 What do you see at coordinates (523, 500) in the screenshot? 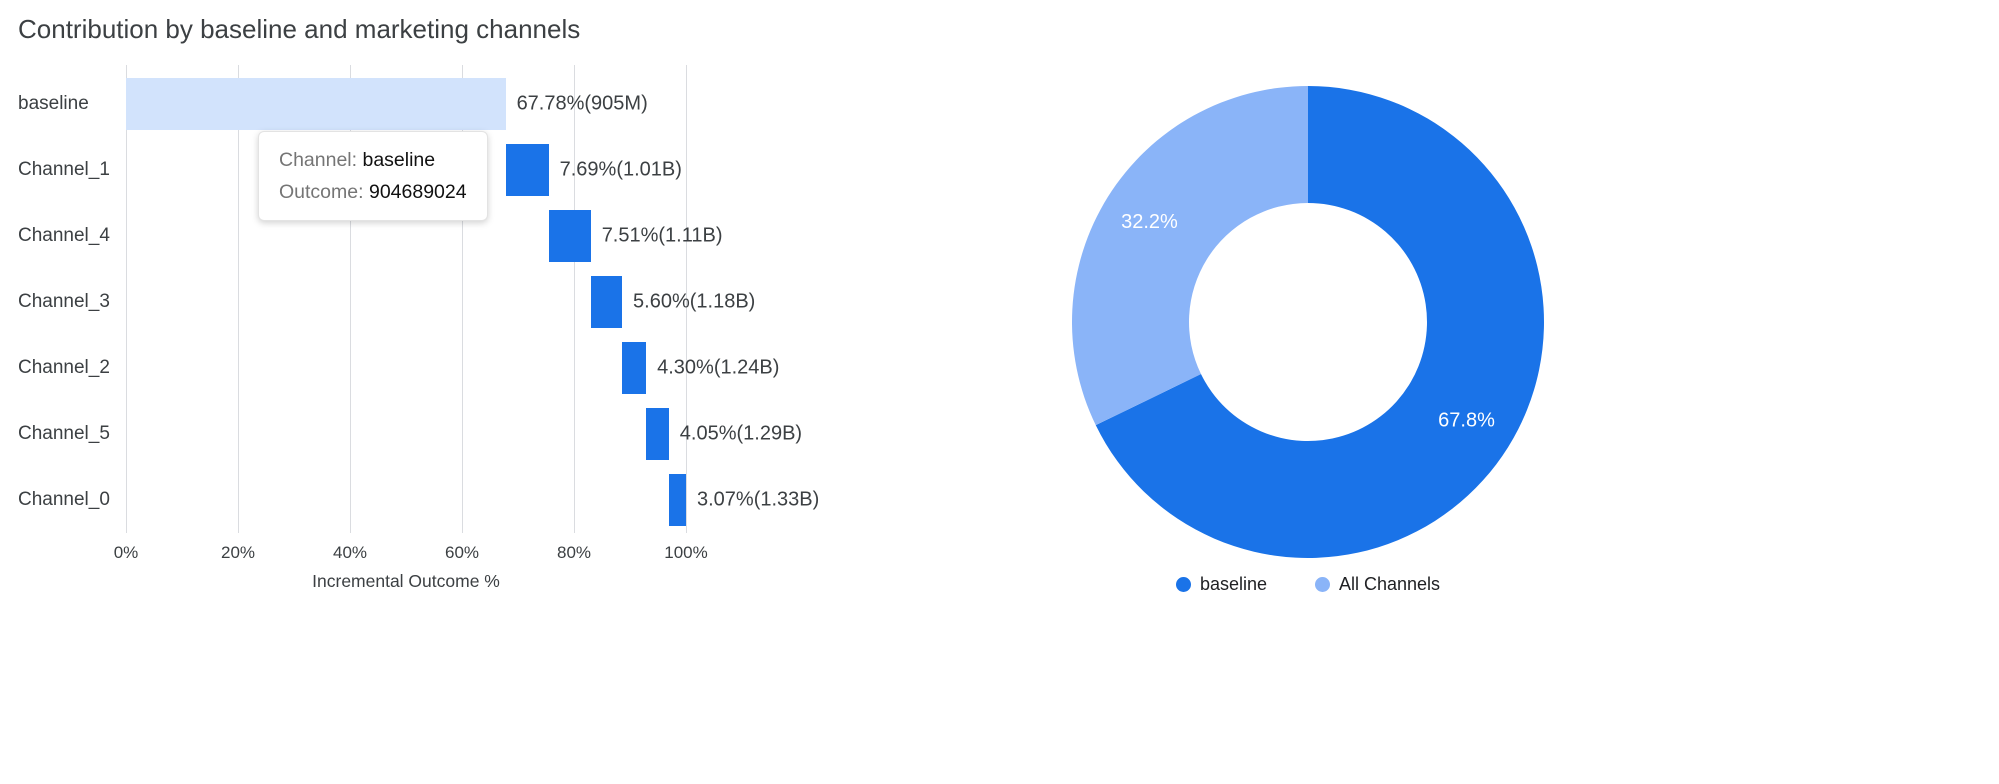
I see `plot-cell: 3.07%(1.33B)` at bounding box center [523, 500].